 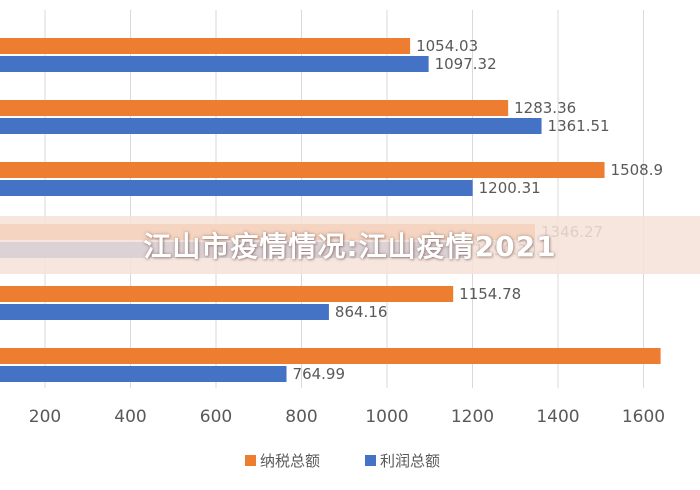 I want to click on title-banner: 江山市疫情情况:江山疫情2021, so click(x=350, y=245).